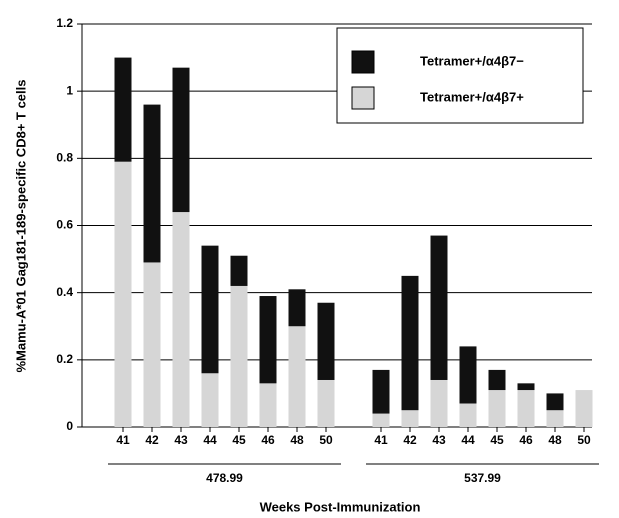 Image resolution: width=619 pixels, height=518 pixels. What do you see at coordinates (69, 90) in the screenshot?
I see `y-tick-label: 1` at bounding box center [69, 90].